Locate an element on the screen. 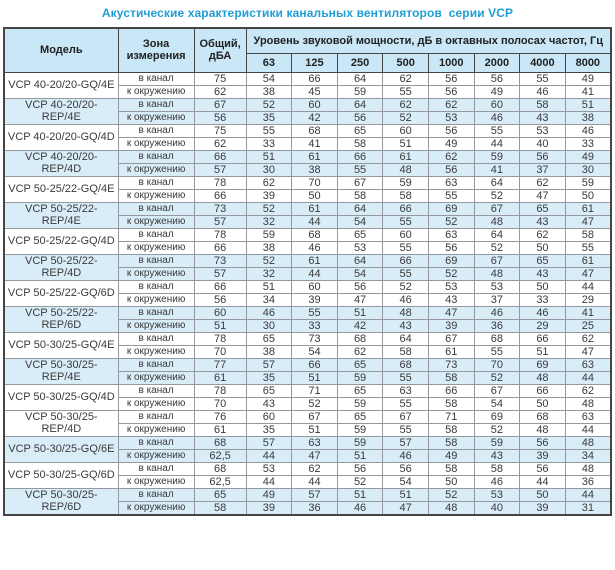 Image resolution: width=615 pixels, height=570 pixels. model-cell: VCP 50-30/25-GQ/4E is located at coordinates (61, 345).